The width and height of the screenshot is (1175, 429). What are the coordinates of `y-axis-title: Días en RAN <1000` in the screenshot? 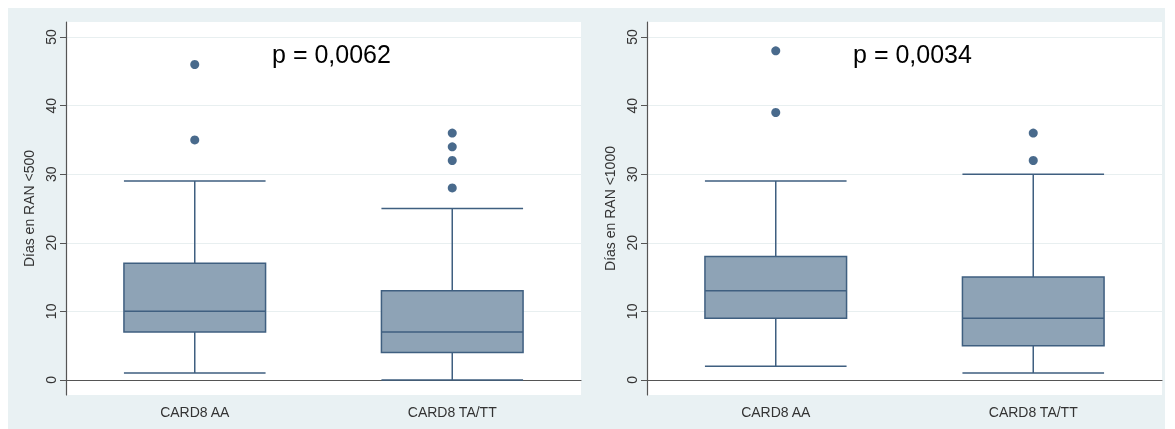 It's located at (610, 208).